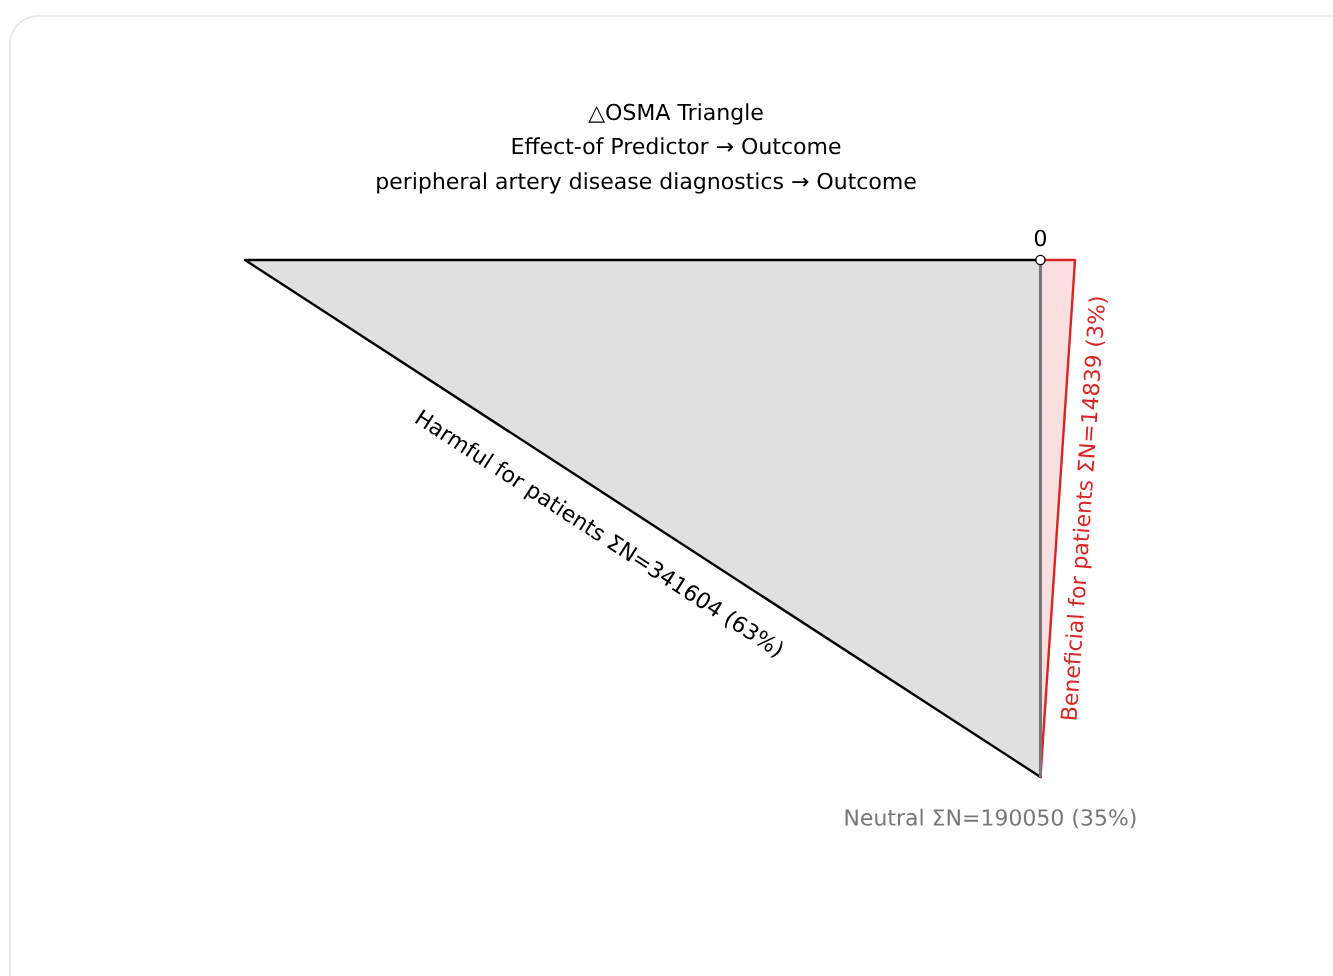 This screenshot has height=976, width=1333. What do you see at coordinates (884, 817) in the screenshot?
I see `category-label: Neutral` at bounding box center [884, 817].